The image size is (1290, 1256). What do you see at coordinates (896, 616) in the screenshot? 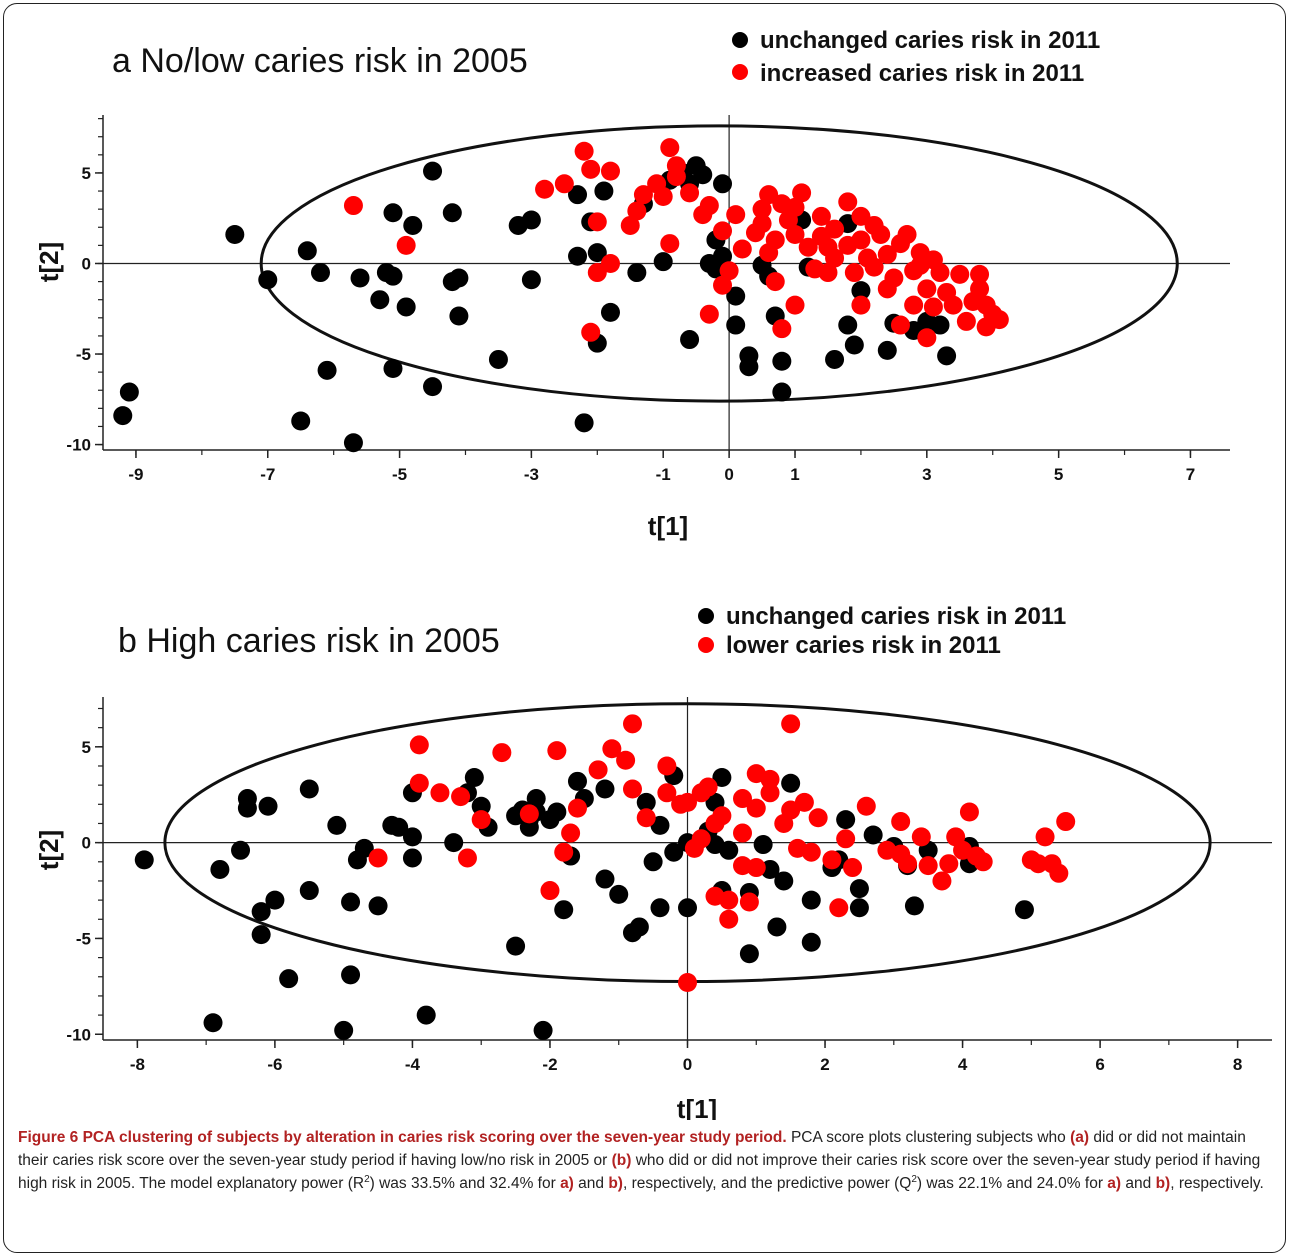
I see `legend-b-unchanged-label: unchanged caries risk in 2011` at bounding box center [896, 616].